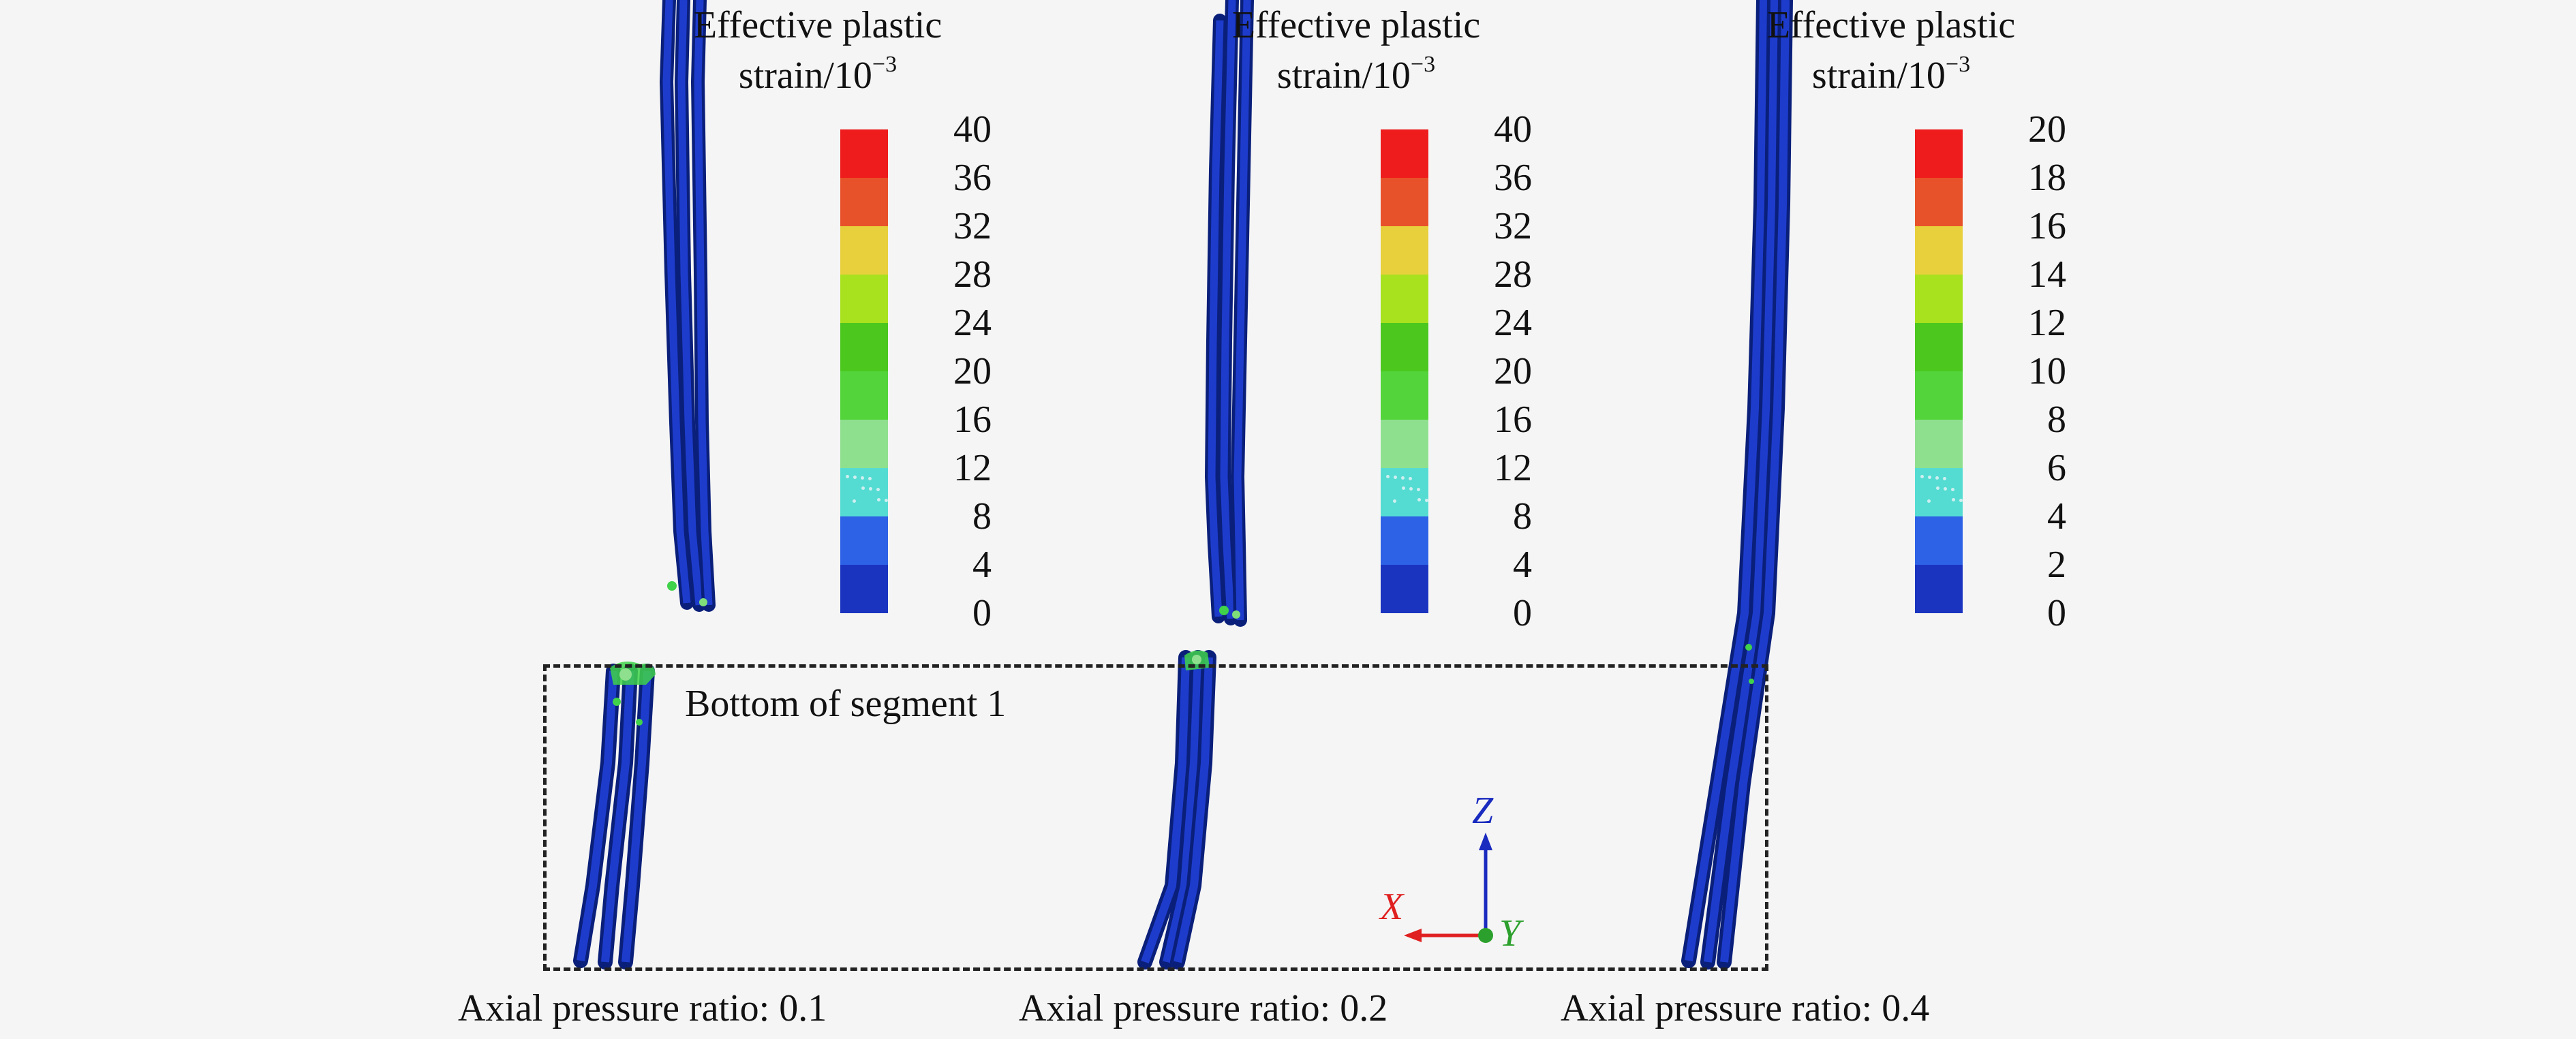 Image resolution: width=2576 pixels, height=1039 pixels. Describe the element at coordinates (1513, 129) in the screenshot. I see `colorbar-2-tick-label: 40` at that location.